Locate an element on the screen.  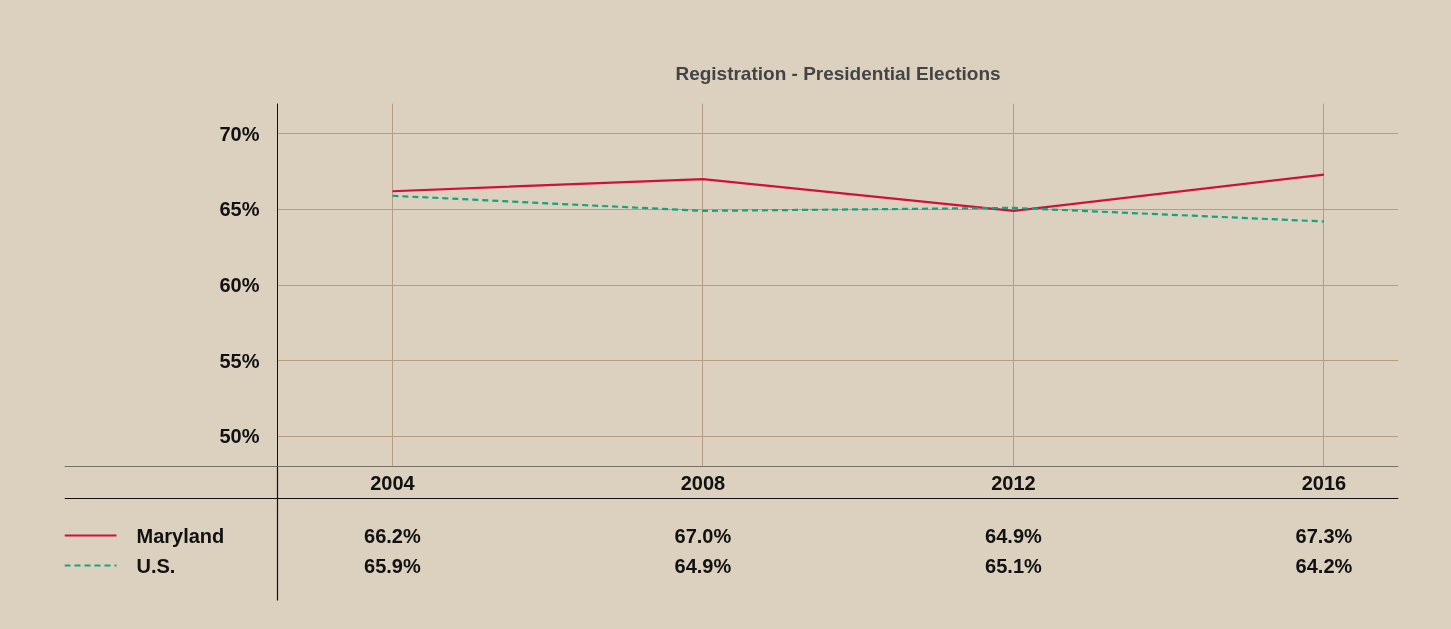
y-tick-label: 70% is located at coordinates (239, 133).